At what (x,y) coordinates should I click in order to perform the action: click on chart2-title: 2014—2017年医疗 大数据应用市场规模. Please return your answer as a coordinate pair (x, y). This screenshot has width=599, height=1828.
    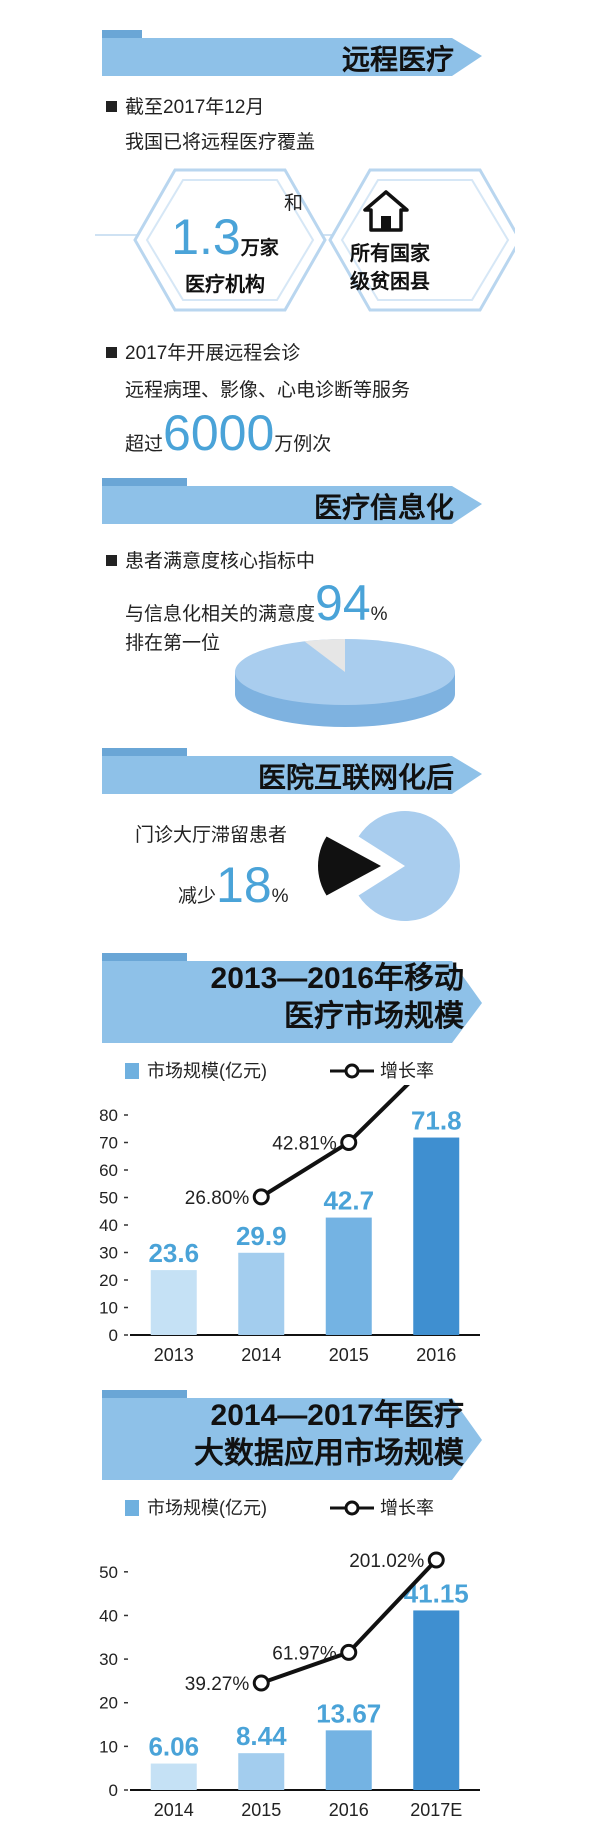
    Looking at the image, I should click on (329, 1435).